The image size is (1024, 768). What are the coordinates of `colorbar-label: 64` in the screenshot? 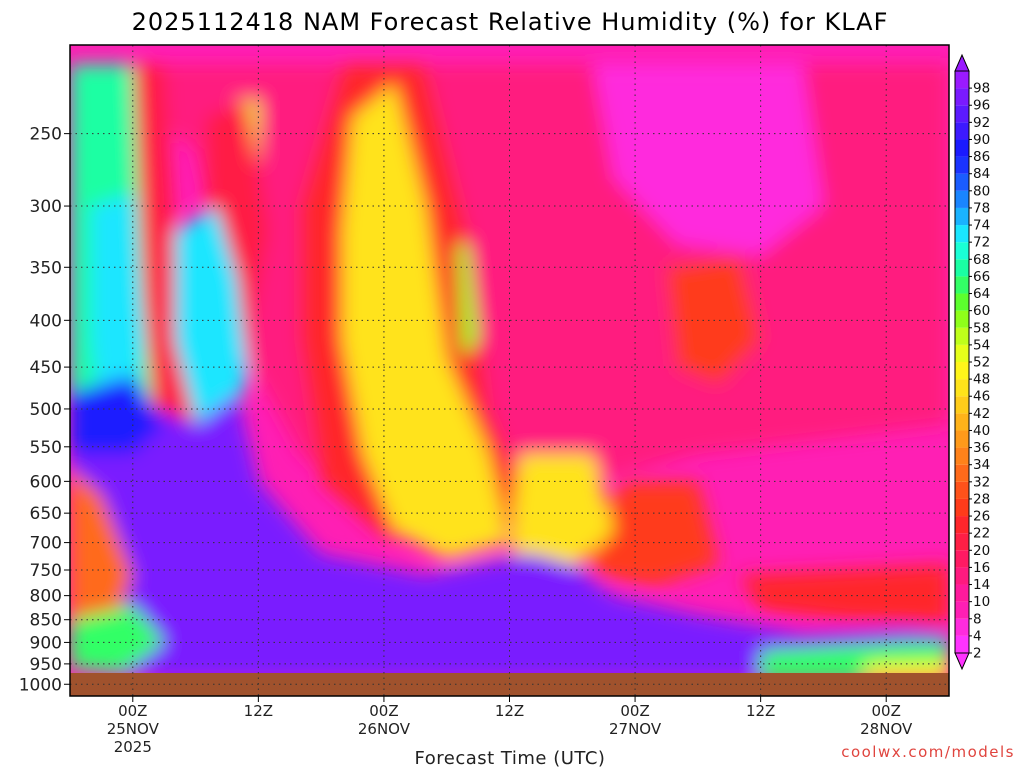 It's located at (981, 294).